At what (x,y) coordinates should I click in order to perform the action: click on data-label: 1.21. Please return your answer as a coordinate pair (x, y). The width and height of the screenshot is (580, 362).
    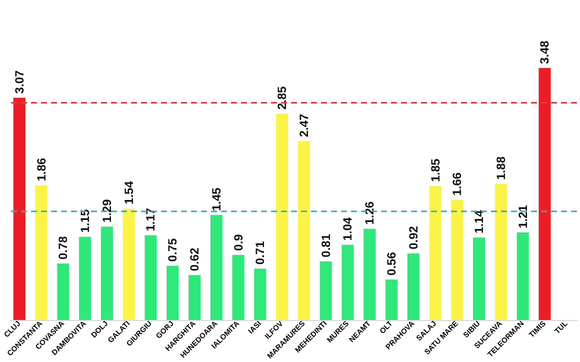
    Looking at the image, I should click on (523, 216).